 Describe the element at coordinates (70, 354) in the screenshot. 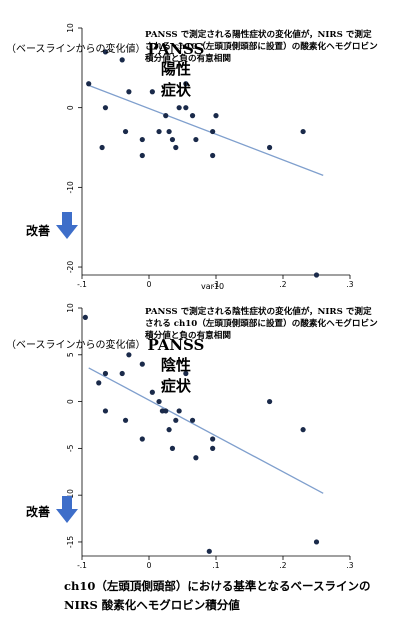

I see `y-tick-label: 5` at that location.